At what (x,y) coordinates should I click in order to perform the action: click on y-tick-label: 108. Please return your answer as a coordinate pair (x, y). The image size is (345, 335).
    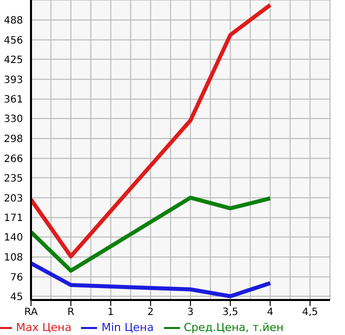
    Looking at the image, I should click on (13, 258).